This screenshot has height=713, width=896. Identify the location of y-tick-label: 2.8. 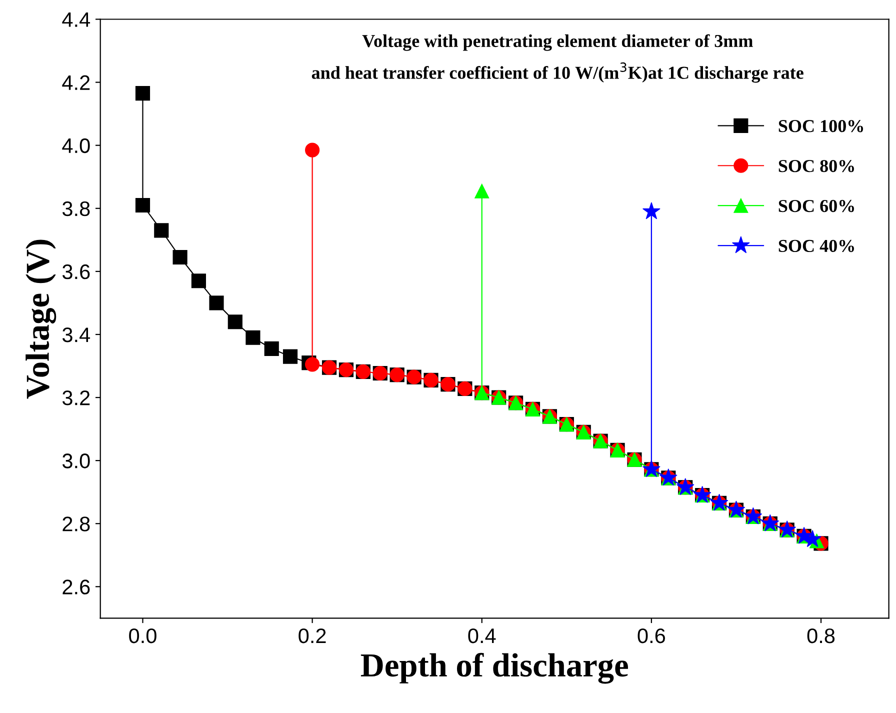
(76, 524).